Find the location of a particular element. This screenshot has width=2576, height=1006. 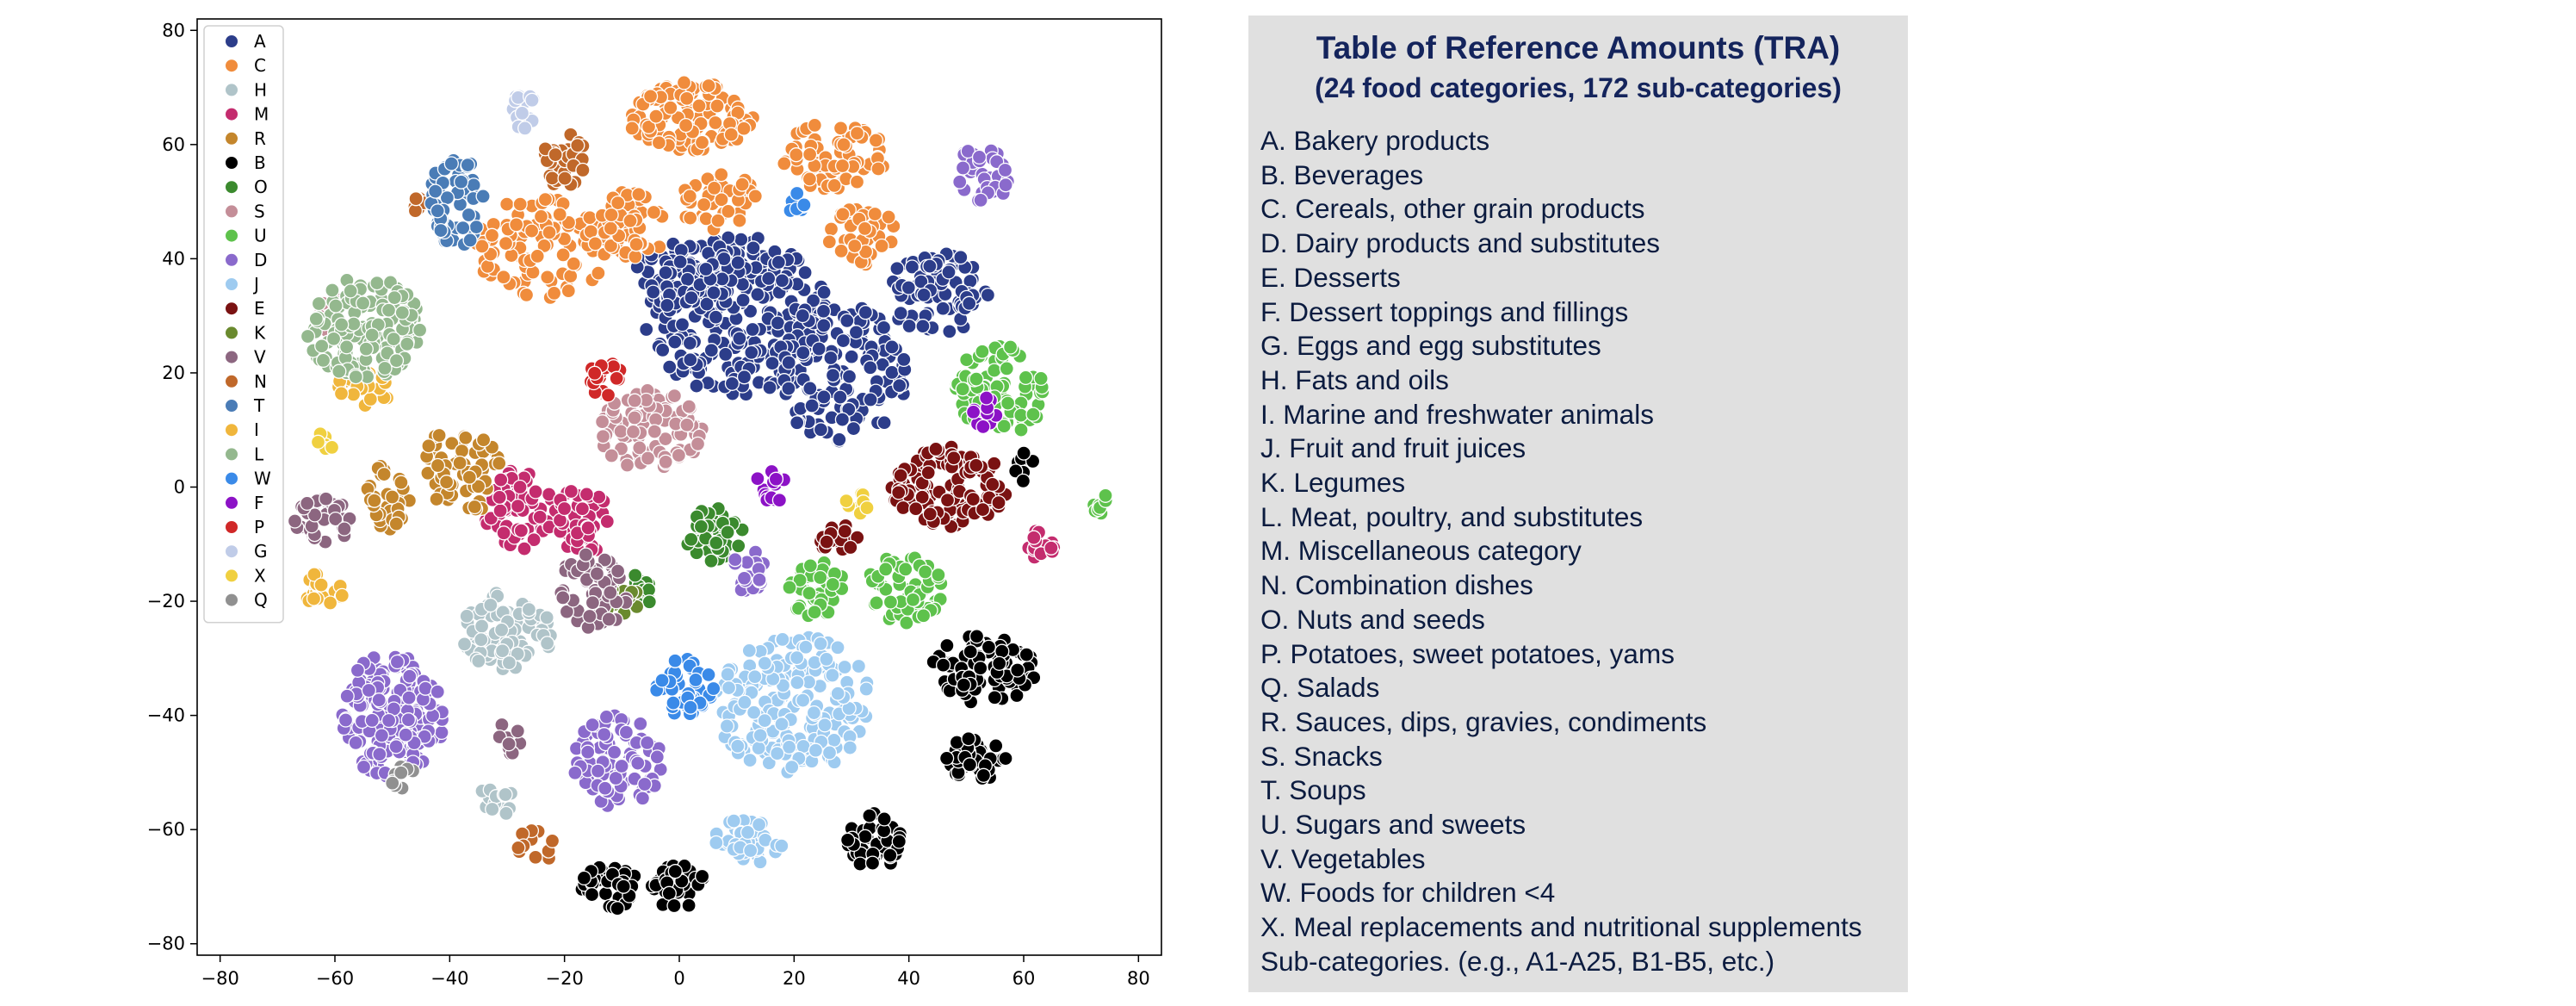

tra-category-item: B. Beverages is located at coordinates (1342, 174).